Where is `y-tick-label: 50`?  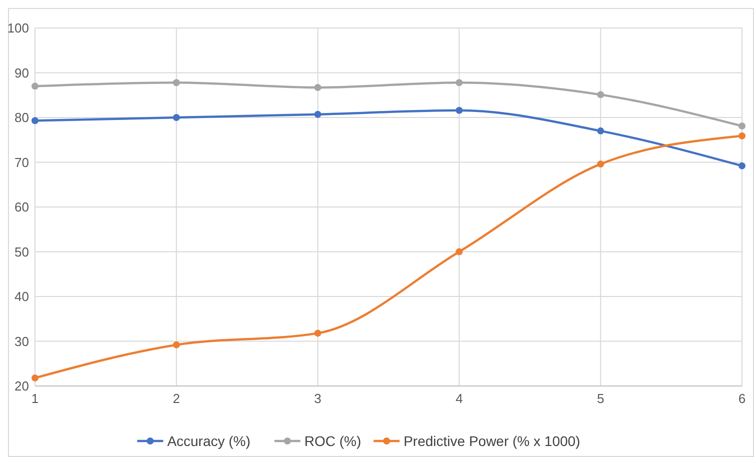 y-tick-label: 50 is located at coordinates (21, 252).